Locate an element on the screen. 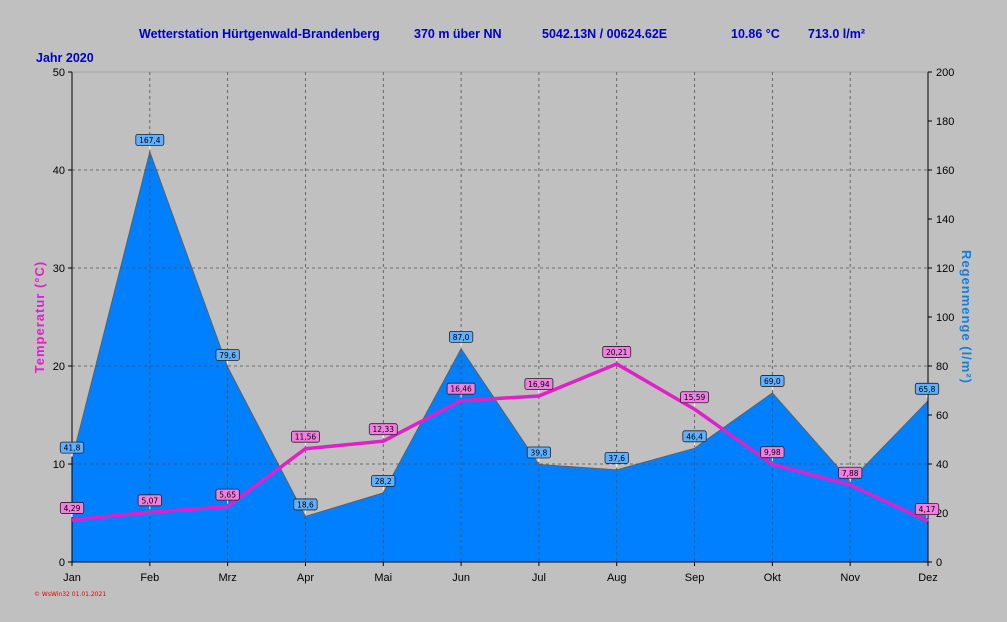  temperature-data-label-group: 5,07 is located at coordinates (149, 502).